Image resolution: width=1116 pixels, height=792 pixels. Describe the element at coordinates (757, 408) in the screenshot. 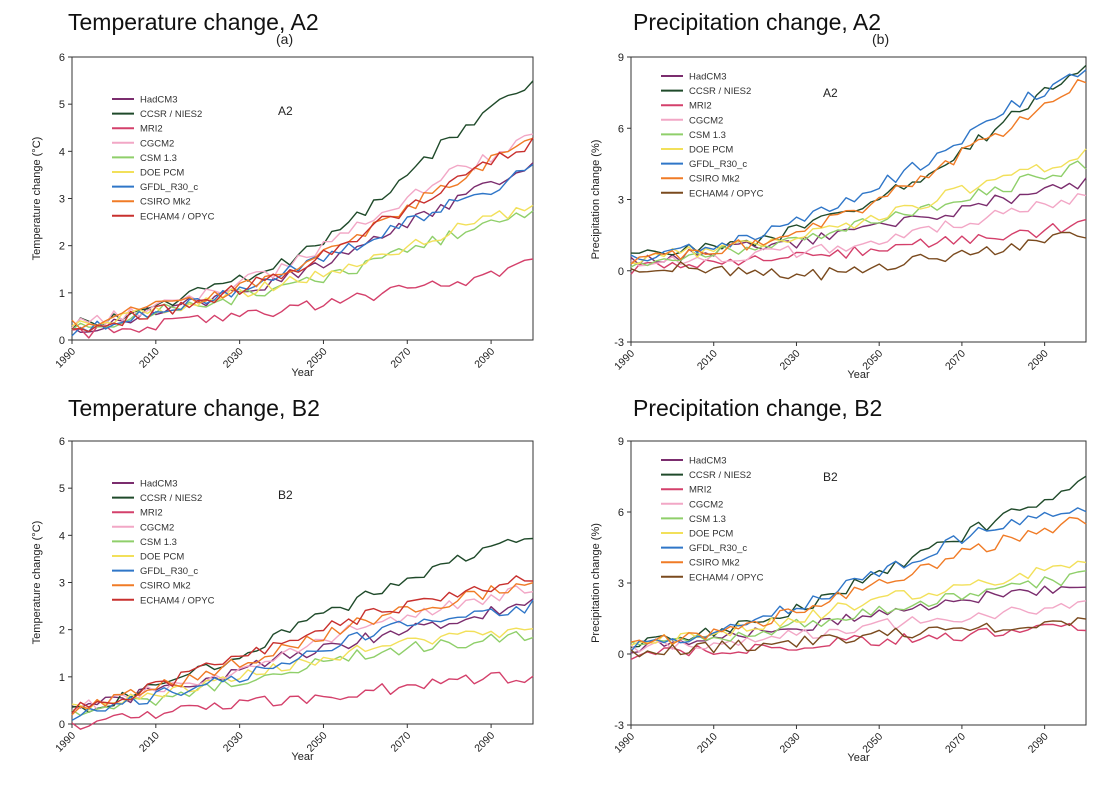

I see `chart-title: Precipitation change, B2` at that location.